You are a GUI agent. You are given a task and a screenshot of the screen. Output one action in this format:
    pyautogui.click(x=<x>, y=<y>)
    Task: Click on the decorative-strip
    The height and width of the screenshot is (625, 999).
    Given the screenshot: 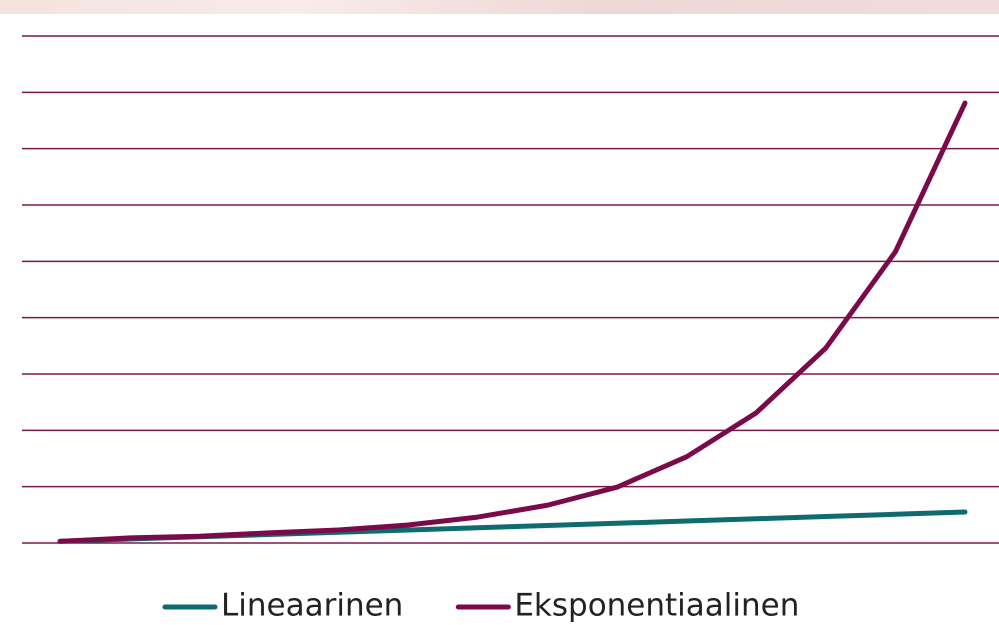 What is the action you would take?
    pyautogui.click(x=499, y=7)
    